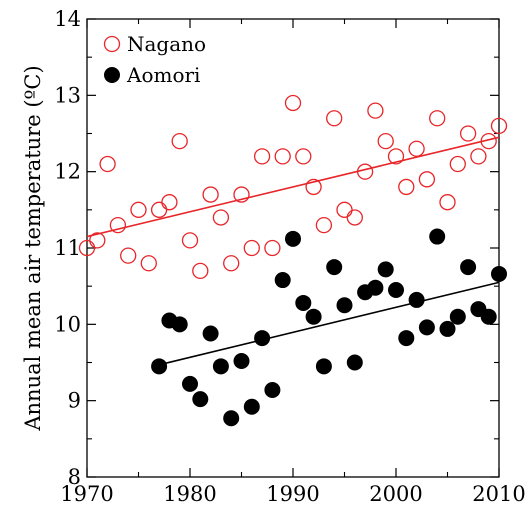  I want to click on x-tick-label: 1970, so click(86, 494).